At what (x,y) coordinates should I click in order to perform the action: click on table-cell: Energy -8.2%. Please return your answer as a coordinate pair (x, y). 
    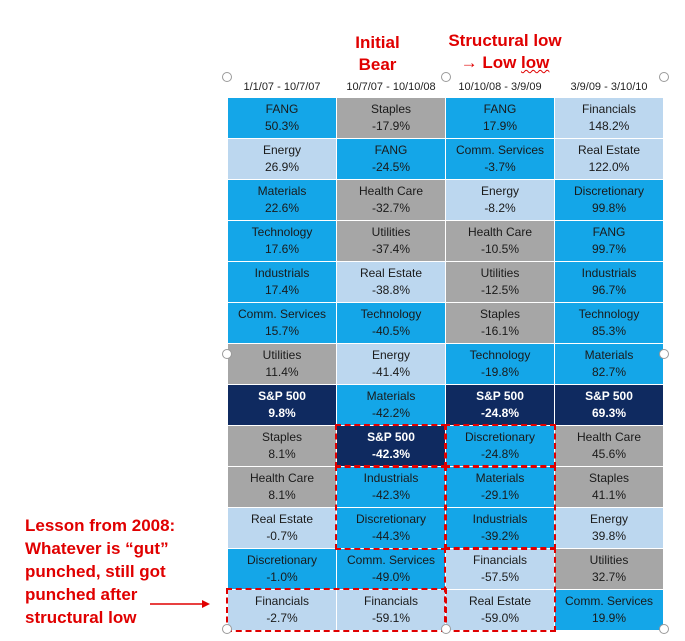
    Looking at the image, I should click on (500, 200).